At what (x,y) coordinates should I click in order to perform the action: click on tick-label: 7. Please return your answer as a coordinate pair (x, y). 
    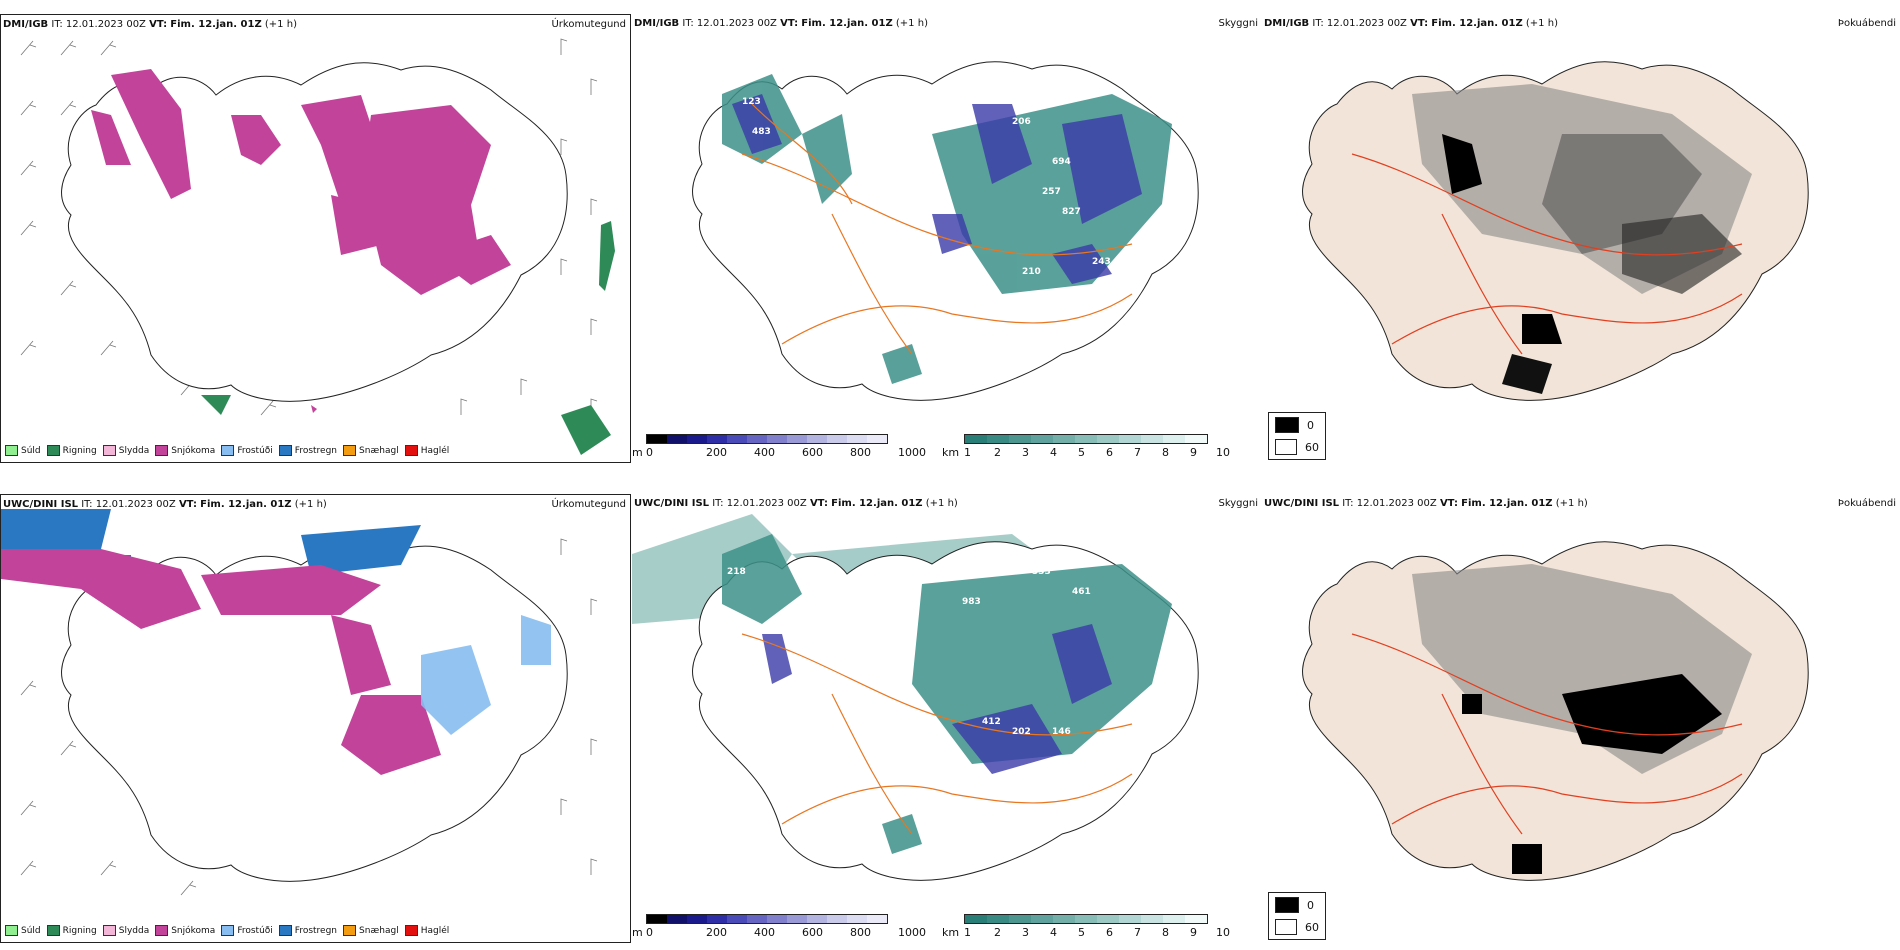
    Looking at the image, I should click on (1137, 452).